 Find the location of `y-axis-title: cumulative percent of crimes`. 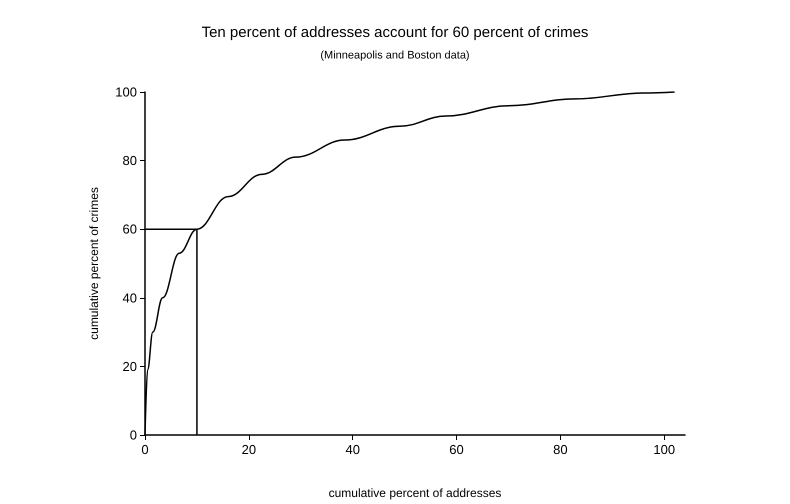

y-axis-title: cumulative percent of crimes is located at coordinates (94, 263).